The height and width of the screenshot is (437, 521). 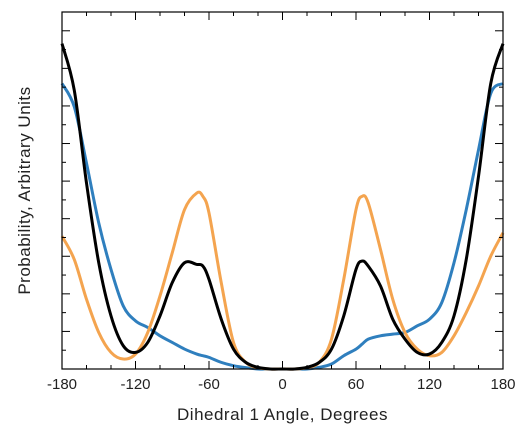 I want to click on x-tick-label: -120, so click(x=135, y=384).